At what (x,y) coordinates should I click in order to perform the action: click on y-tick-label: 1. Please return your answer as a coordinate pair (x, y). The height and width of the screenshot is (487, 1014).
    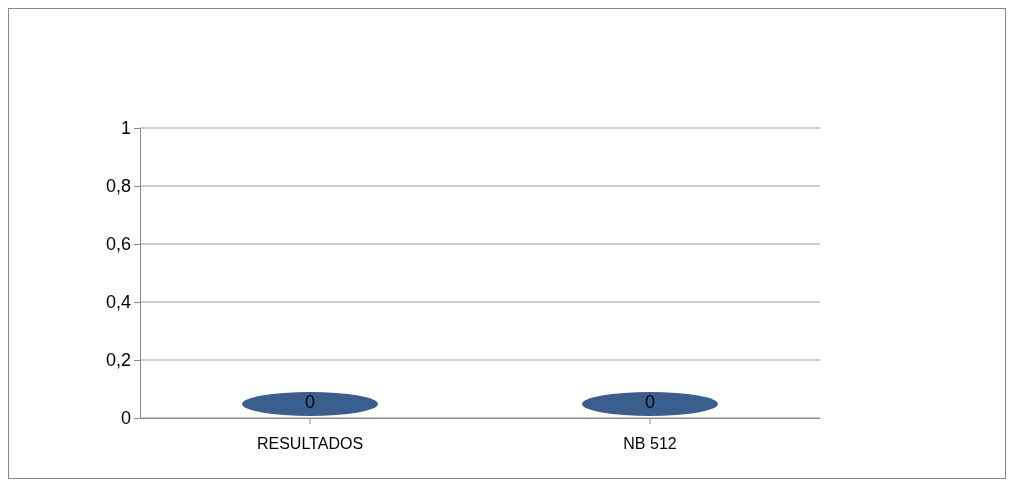
    Looking at the image, I should click on (125, 128).